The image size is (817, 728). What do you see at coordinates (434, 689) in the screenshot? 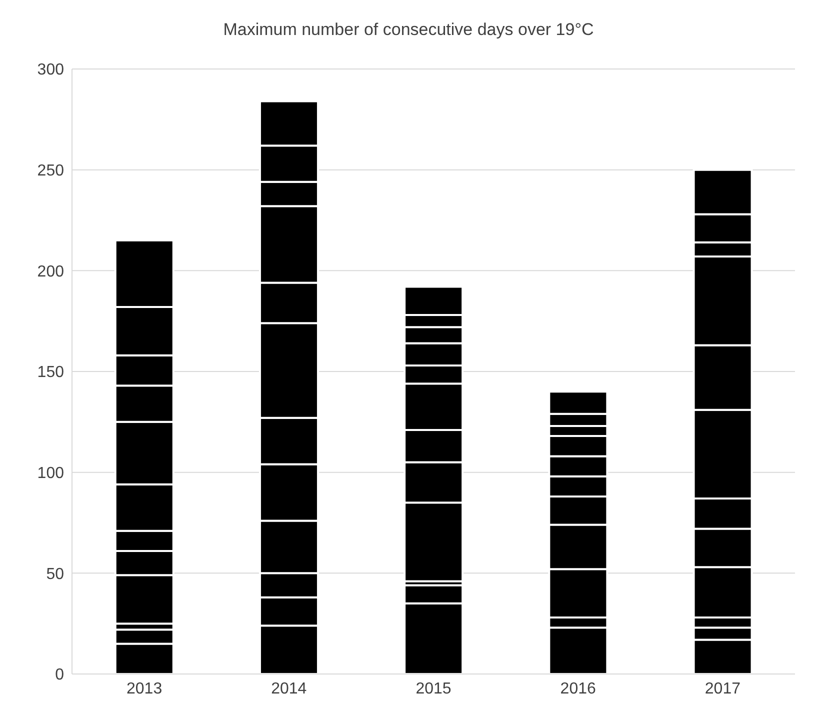
I see `x-tick-label: 2015` at bounding box center [434, 689].